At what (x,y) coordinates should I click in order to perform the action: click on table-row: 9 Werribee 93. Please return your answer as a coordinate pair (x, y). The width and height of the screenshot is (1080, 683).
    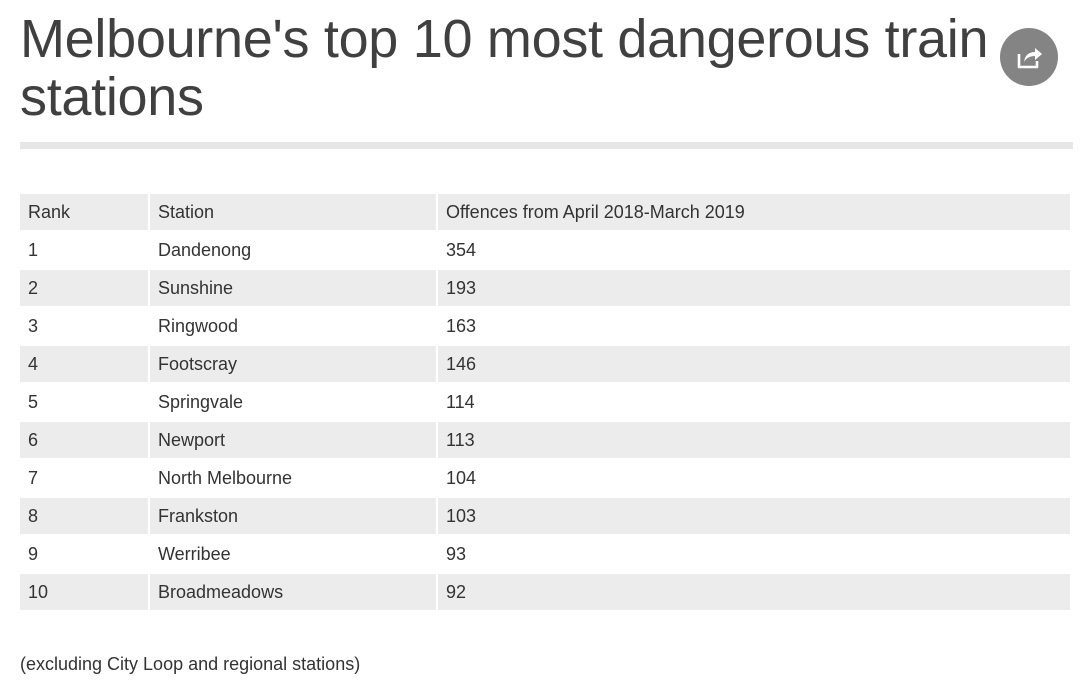
    Looking at the image, I should click on (545, 554).